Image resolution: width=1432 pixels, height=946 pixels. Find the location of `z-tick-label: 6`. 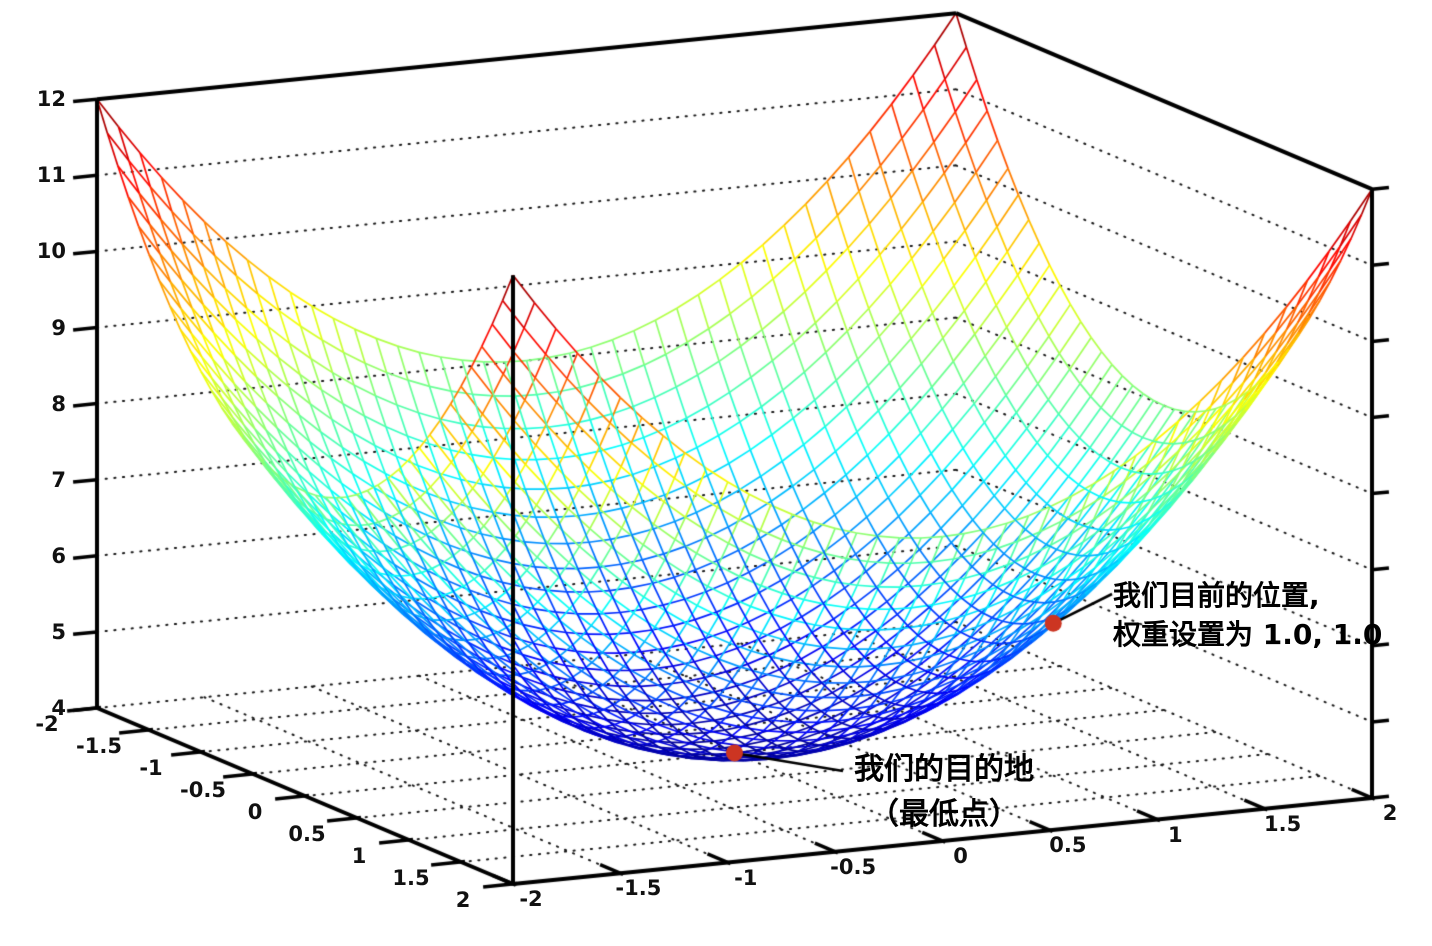

z-tick-label: 6 is located at coordinates (58, 555).